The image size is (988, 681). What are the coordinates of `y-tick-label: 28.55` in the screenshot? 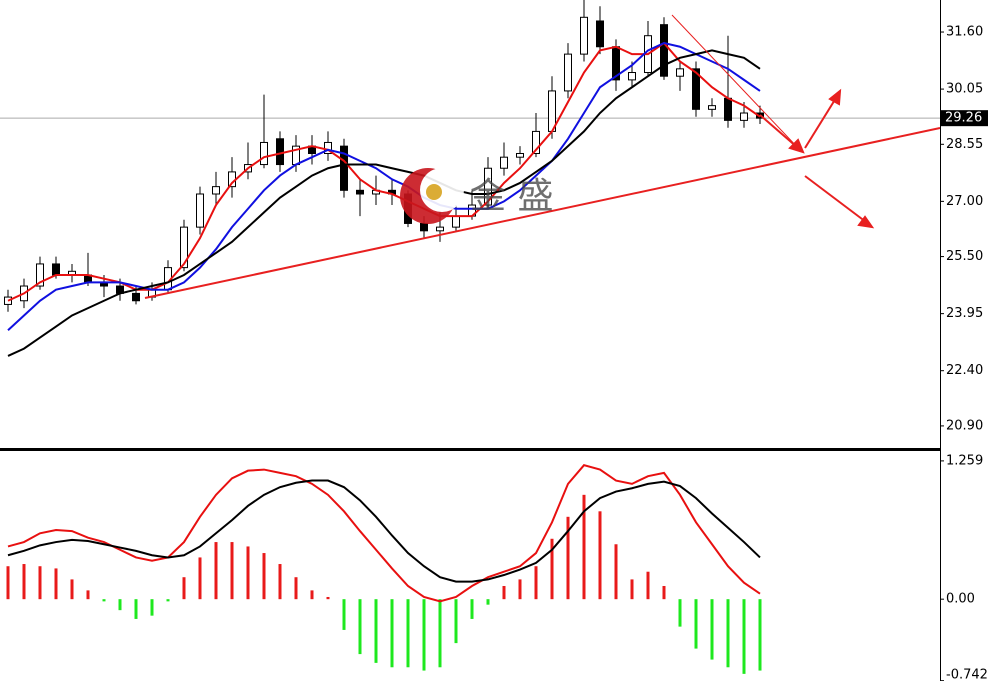 It's located at (964, 144).